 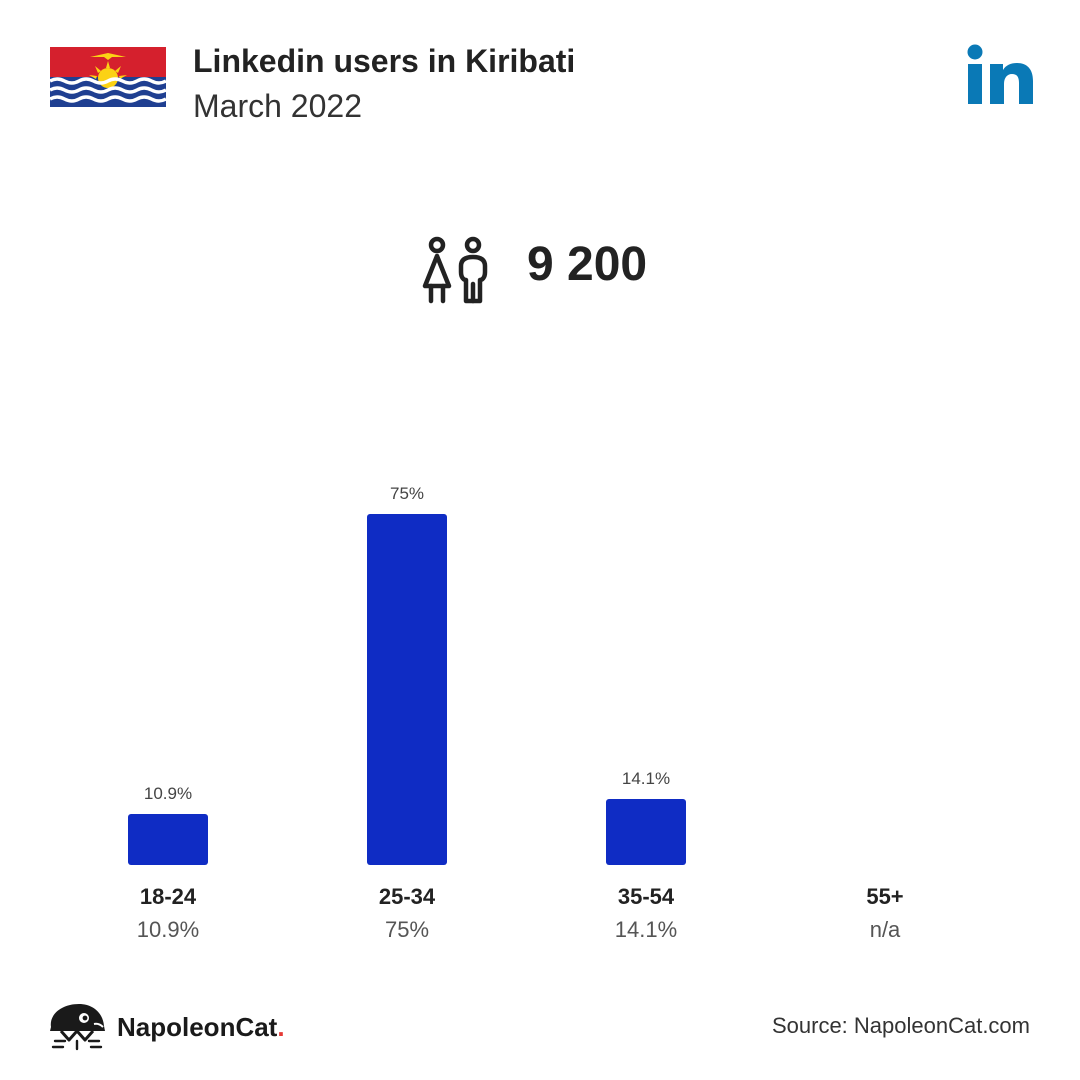 I want to click on category-sublabel: n/a, so click(x=885, y=929).